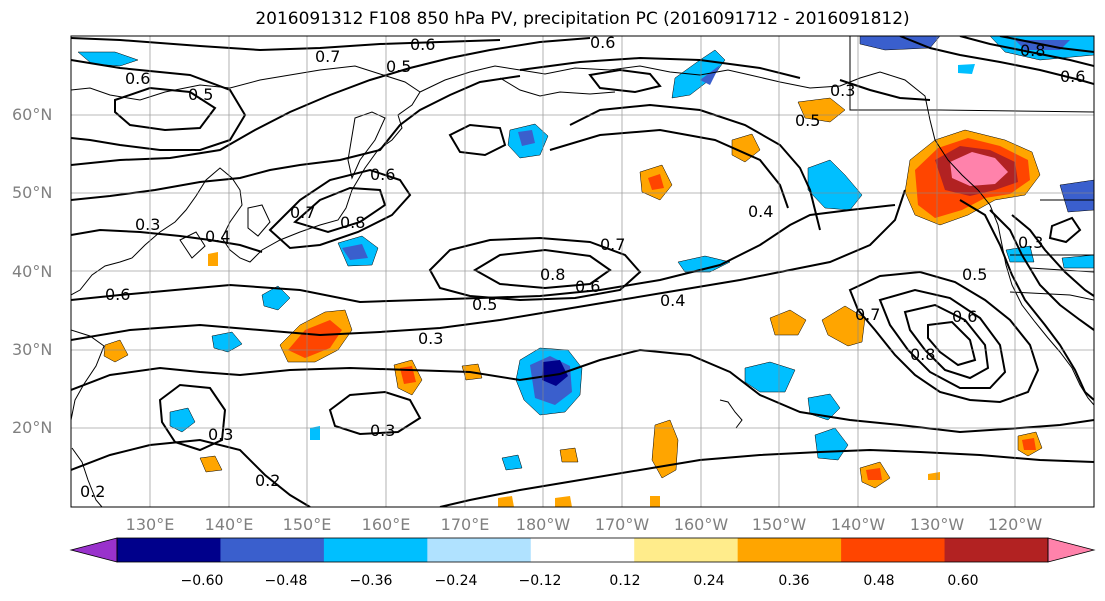 The image size is (1105, 601). What do you see at coordinates (465, 524) in the screenshot?
I see `lon-tick-label: 170°E` at bounding box center [465, 524].